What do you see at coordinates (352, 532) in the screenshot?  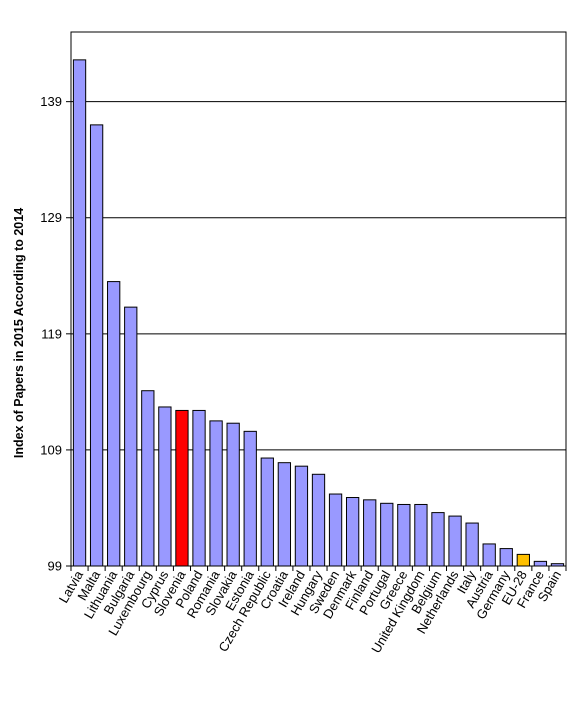 I see `bar-denmark` at bounding box center [352, 532].